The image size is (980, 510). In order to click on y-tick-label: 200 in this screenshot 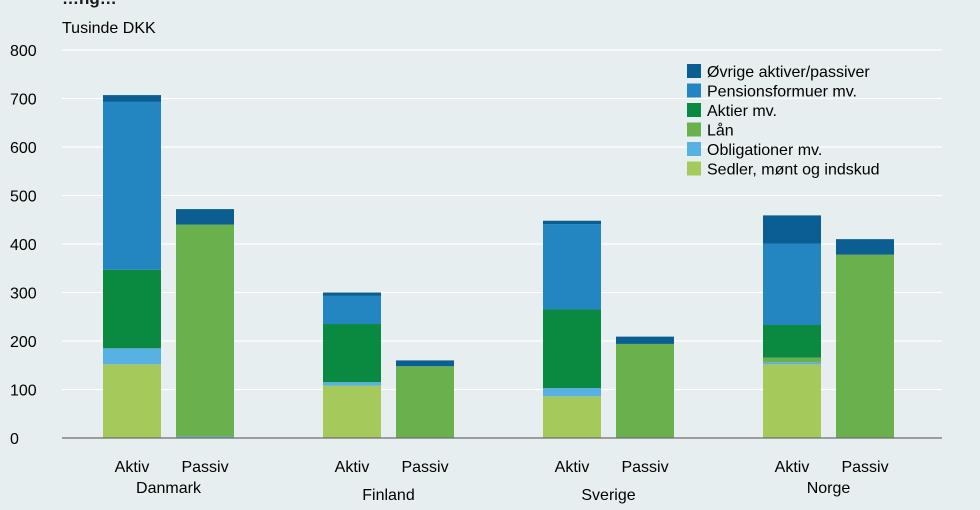, I will do `click(23, 342)`.